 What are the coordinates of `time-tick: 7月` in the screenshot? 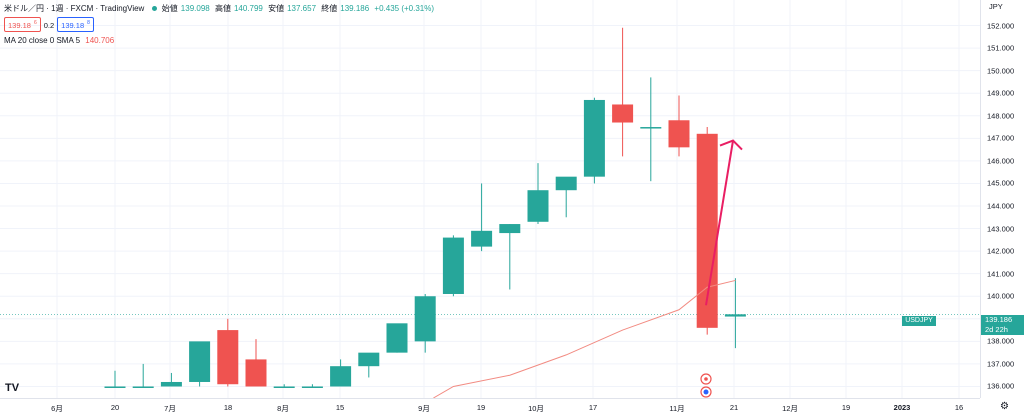 It's located at (170, 408).